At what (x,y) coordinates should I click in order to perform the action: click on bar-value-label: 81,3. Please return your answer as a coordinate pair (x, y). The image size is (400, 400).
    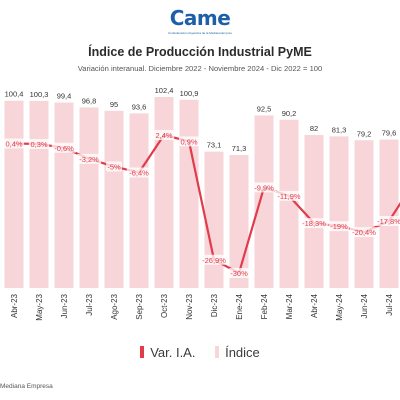
    Looking at the image, I should click on (339, 129).